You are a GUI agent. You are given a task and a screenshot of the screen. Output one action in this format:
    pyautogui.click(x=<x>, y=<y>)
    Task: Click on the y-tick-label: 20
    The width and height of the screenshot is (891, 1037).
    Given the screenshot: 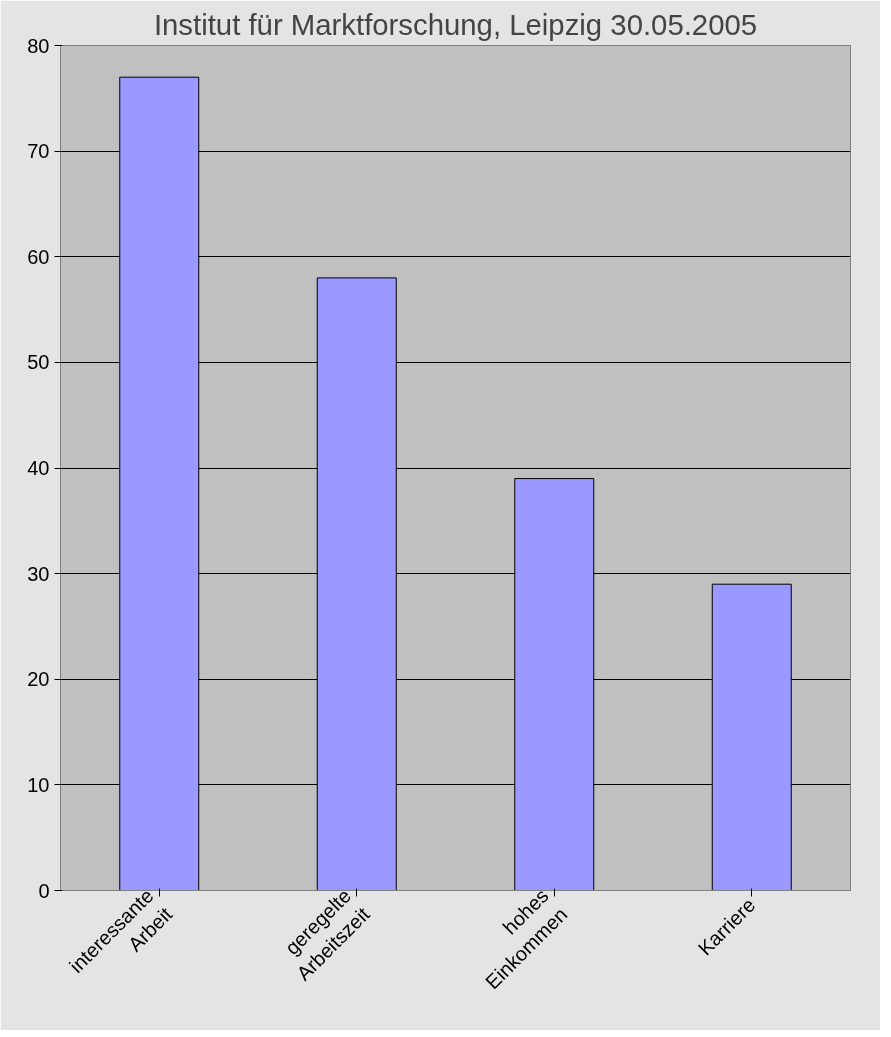 What is the action you would take?
    pyautogui.click(x=38, y=679)
    